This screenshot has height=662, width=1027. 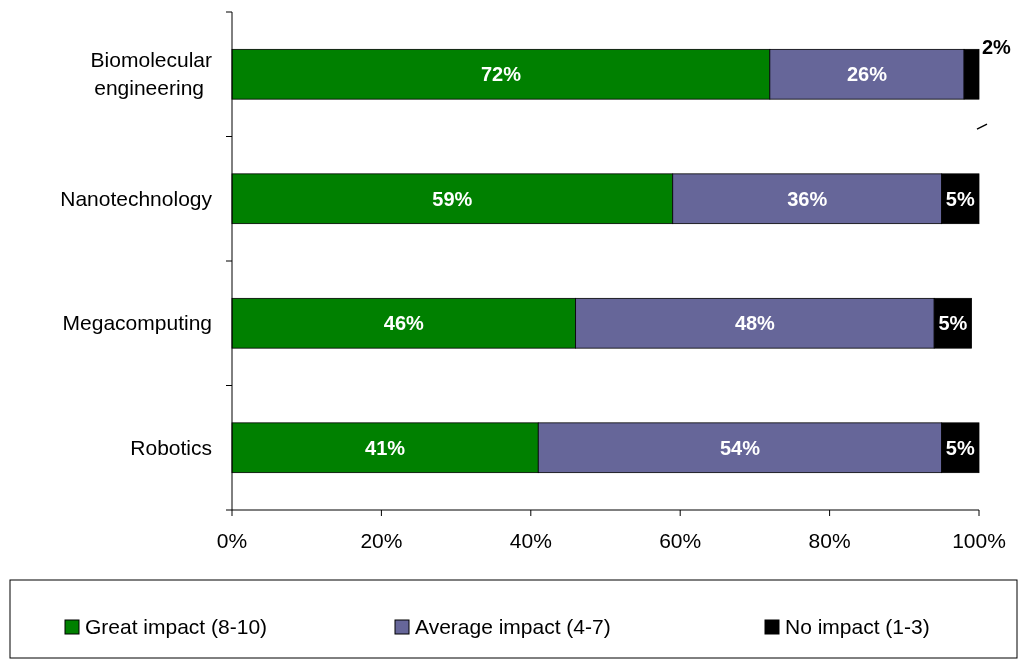 What do you see at coordinates (385, 447) in the screenshot?
I see `data-label: 41%` at bounding box center [385, 447].